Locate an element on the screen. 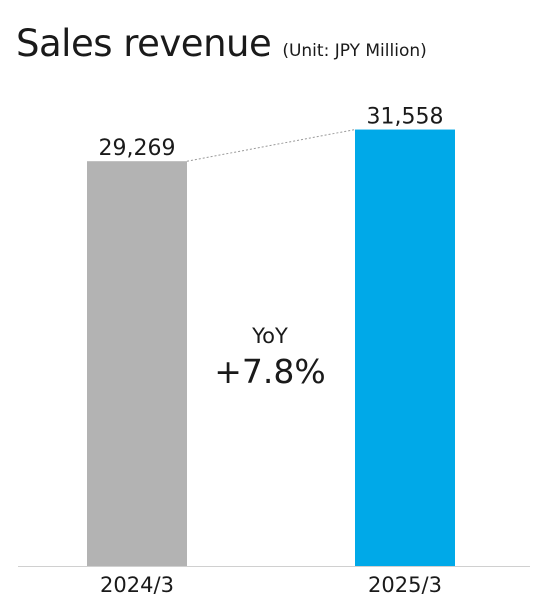 Image resolution: width=540 pixels, height=612 pixels. x-tick-label-2024-3: 2024/3 is located at coordinates (137, 585).